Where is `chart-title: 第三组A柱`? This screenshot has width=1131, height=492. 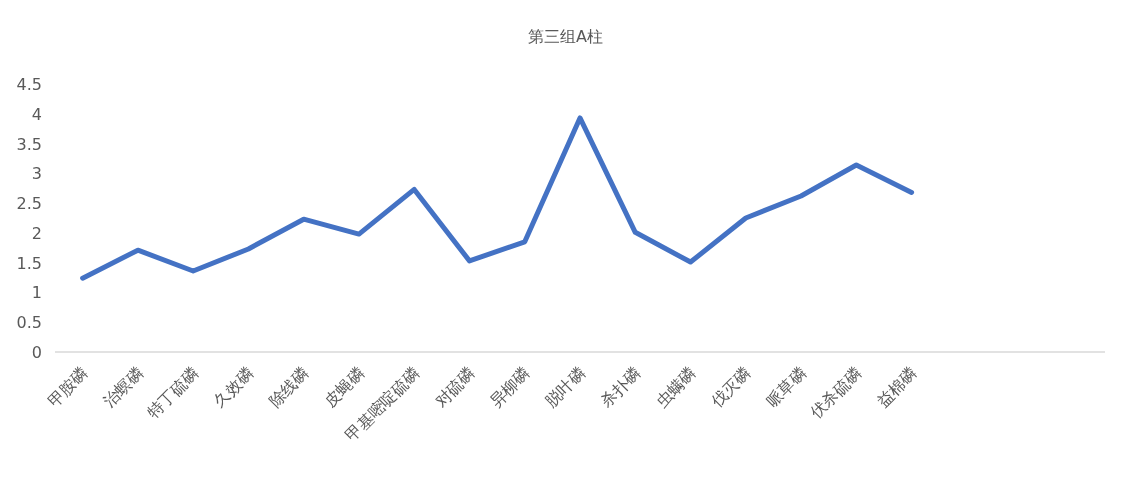
chart-title: 第三组A柱 is located at coordinates (565, 36).